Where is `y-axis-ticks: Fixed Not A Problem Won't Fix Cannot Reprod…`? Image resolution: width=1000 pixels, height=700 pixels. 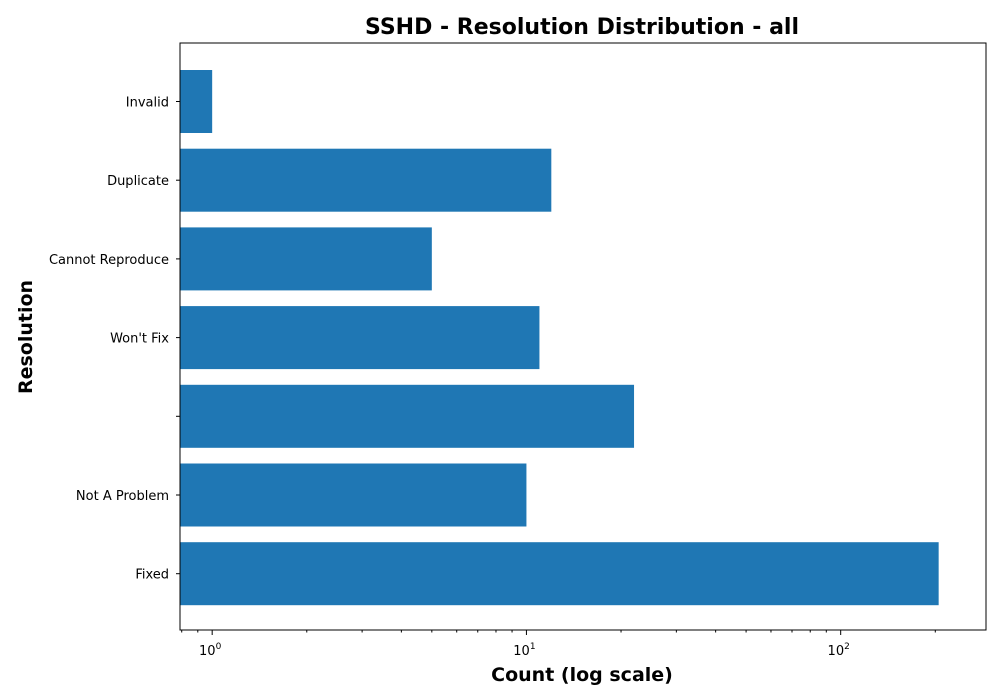 y-axis-ticks: Fixed Not A Problem Won't Fix Cannot Reprod… is located at coordinates (114, 339).